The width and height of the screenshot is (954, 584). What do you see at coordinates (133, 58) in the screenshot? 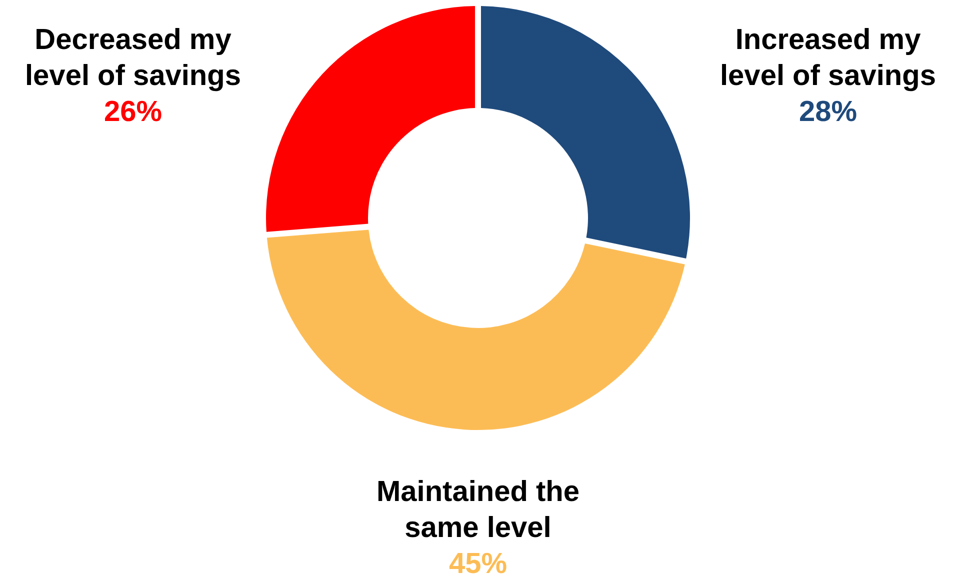
I see `slice-label: Decreased my level of savings` at bounding box center [133, 58].